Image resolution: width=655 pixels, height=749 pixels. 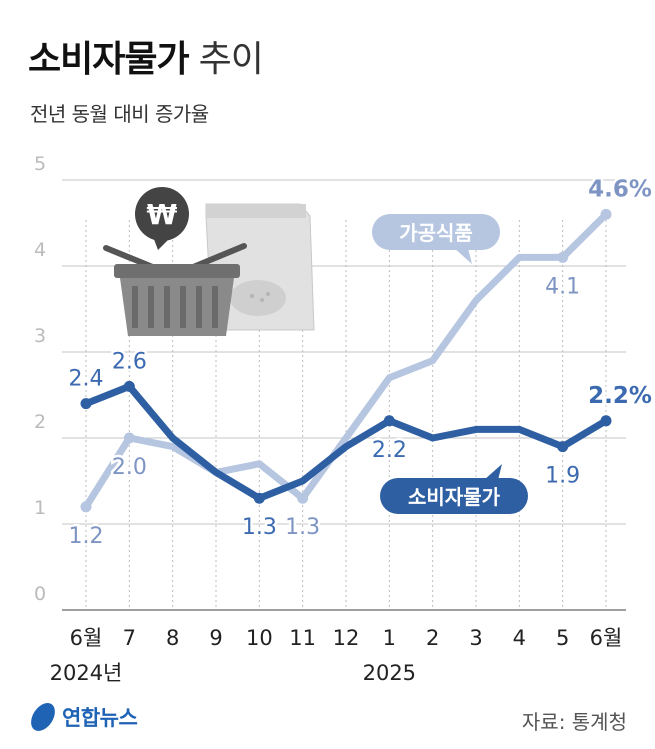 I want to click on x-tick-label: 3, so click(x=475, y=638).